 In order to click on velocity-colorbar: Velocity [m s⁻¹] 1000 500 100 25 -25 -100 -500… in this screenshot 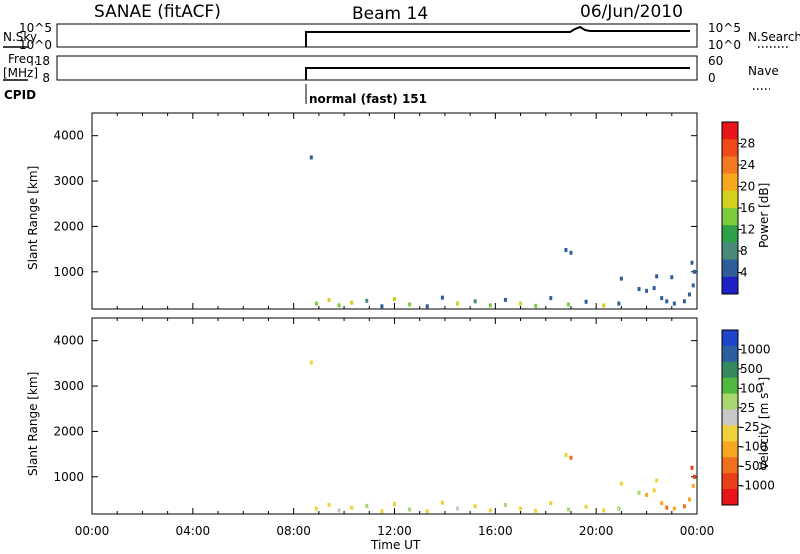, I will do `click(748, 417)`.